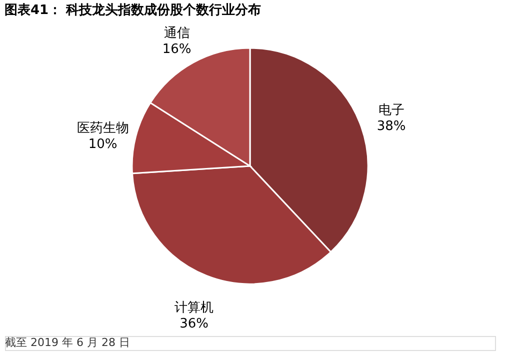 The width and height of the screenshot is (511, 364). What do you see at coordinates (102, 128) in the screenshot?
I see `slice-label: 医药生物` at bounding box center [102, 128].